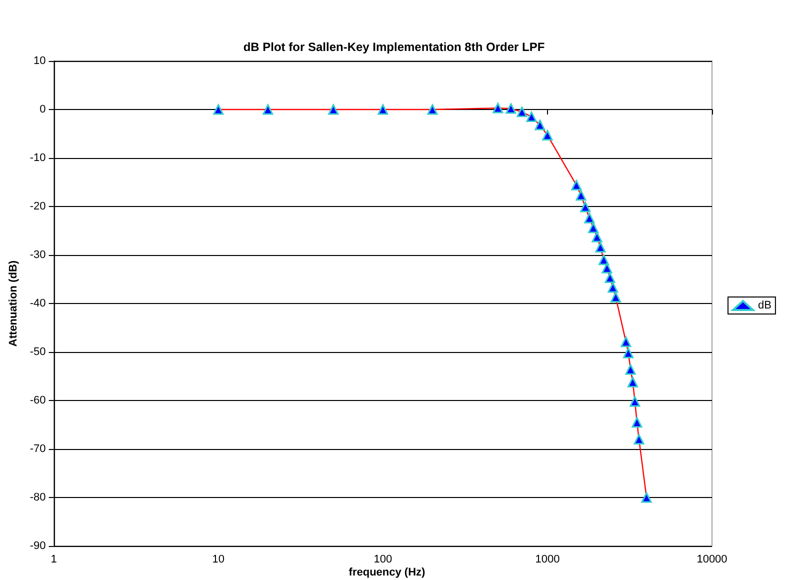 This screenshot has width=788, height=580. What do you see at coordinates (38, 498) in the screenshot?
I see `y-tick-label: -80` at bounding box center [38, 498].